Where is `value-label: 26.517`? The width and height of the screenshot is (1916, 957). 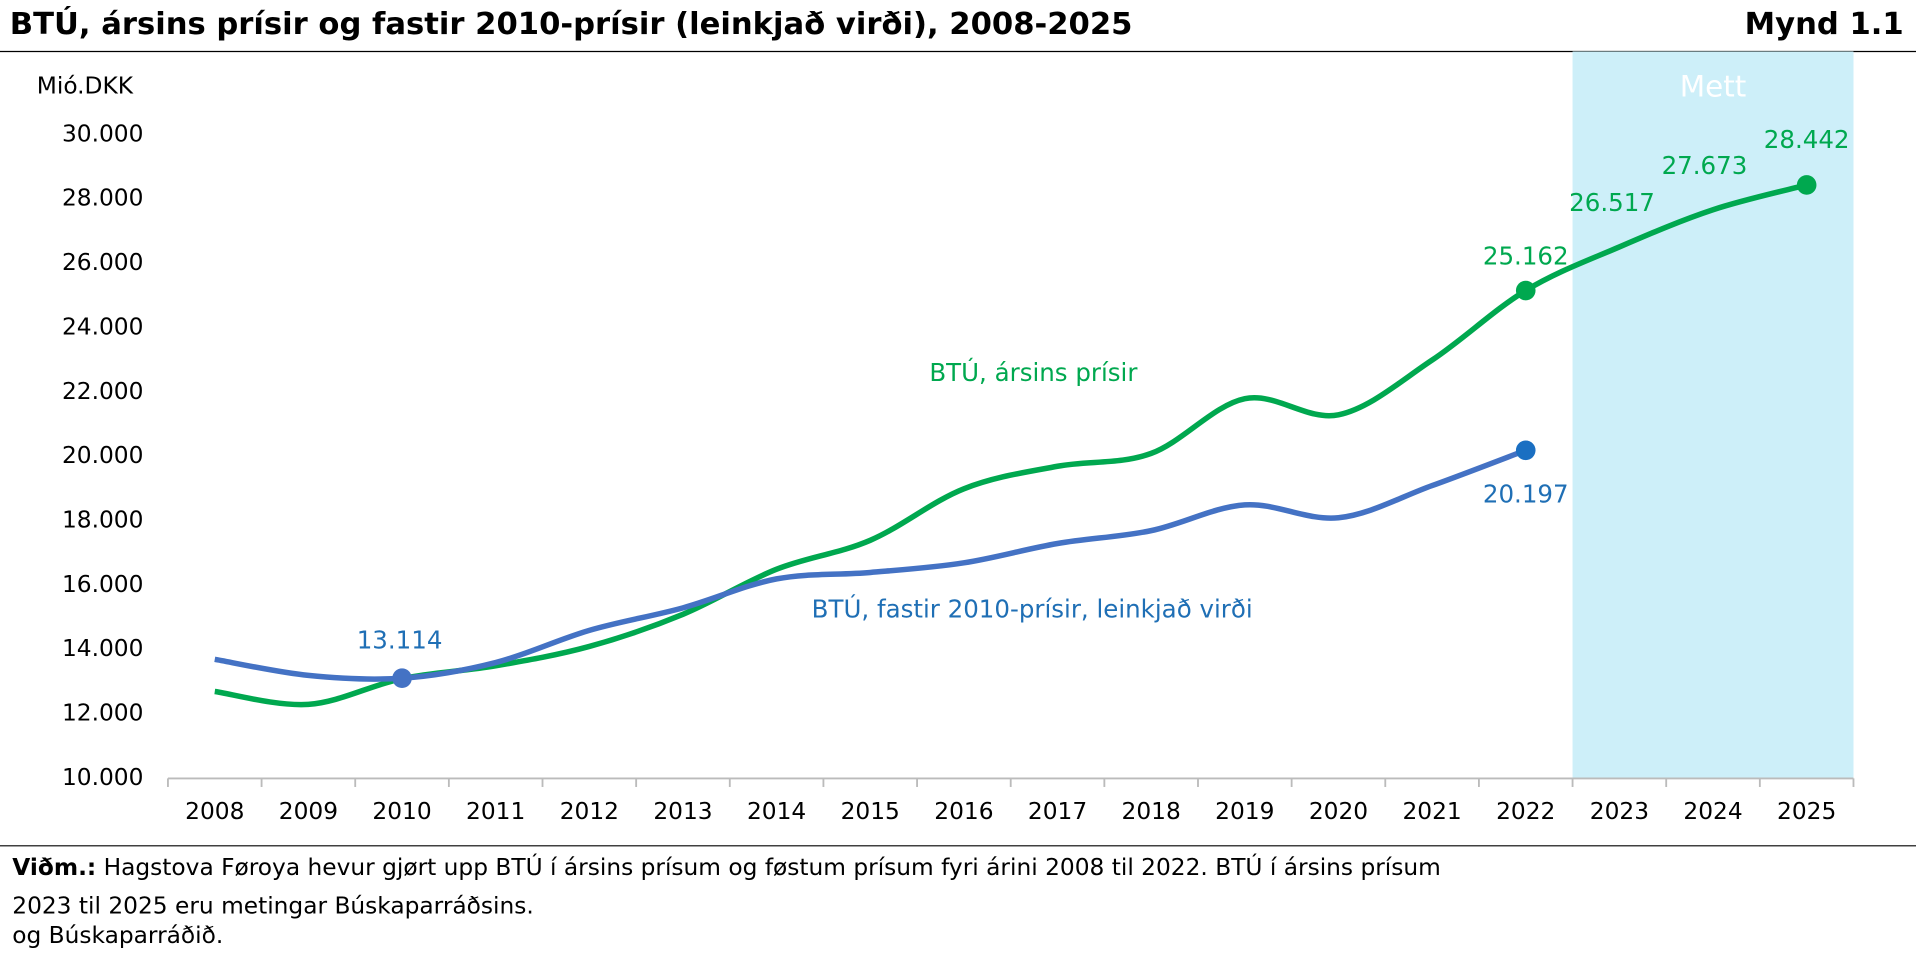
value-label: 26.517 is located at coordinates (1612, 202).